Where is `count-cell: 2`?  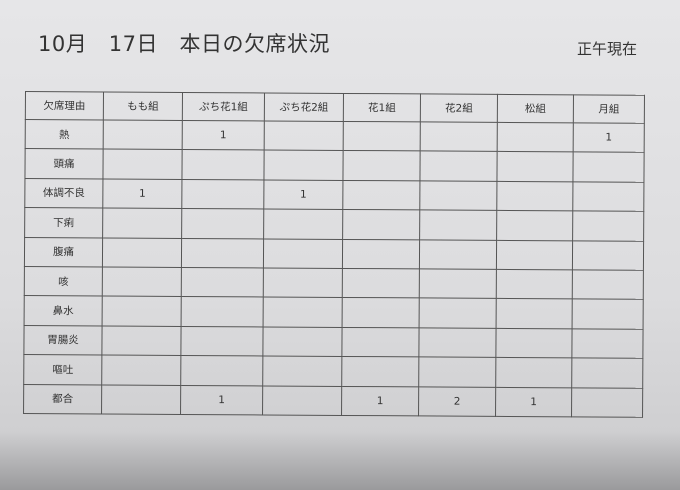
count-cell: 2 is located at coordinates (457, 401).